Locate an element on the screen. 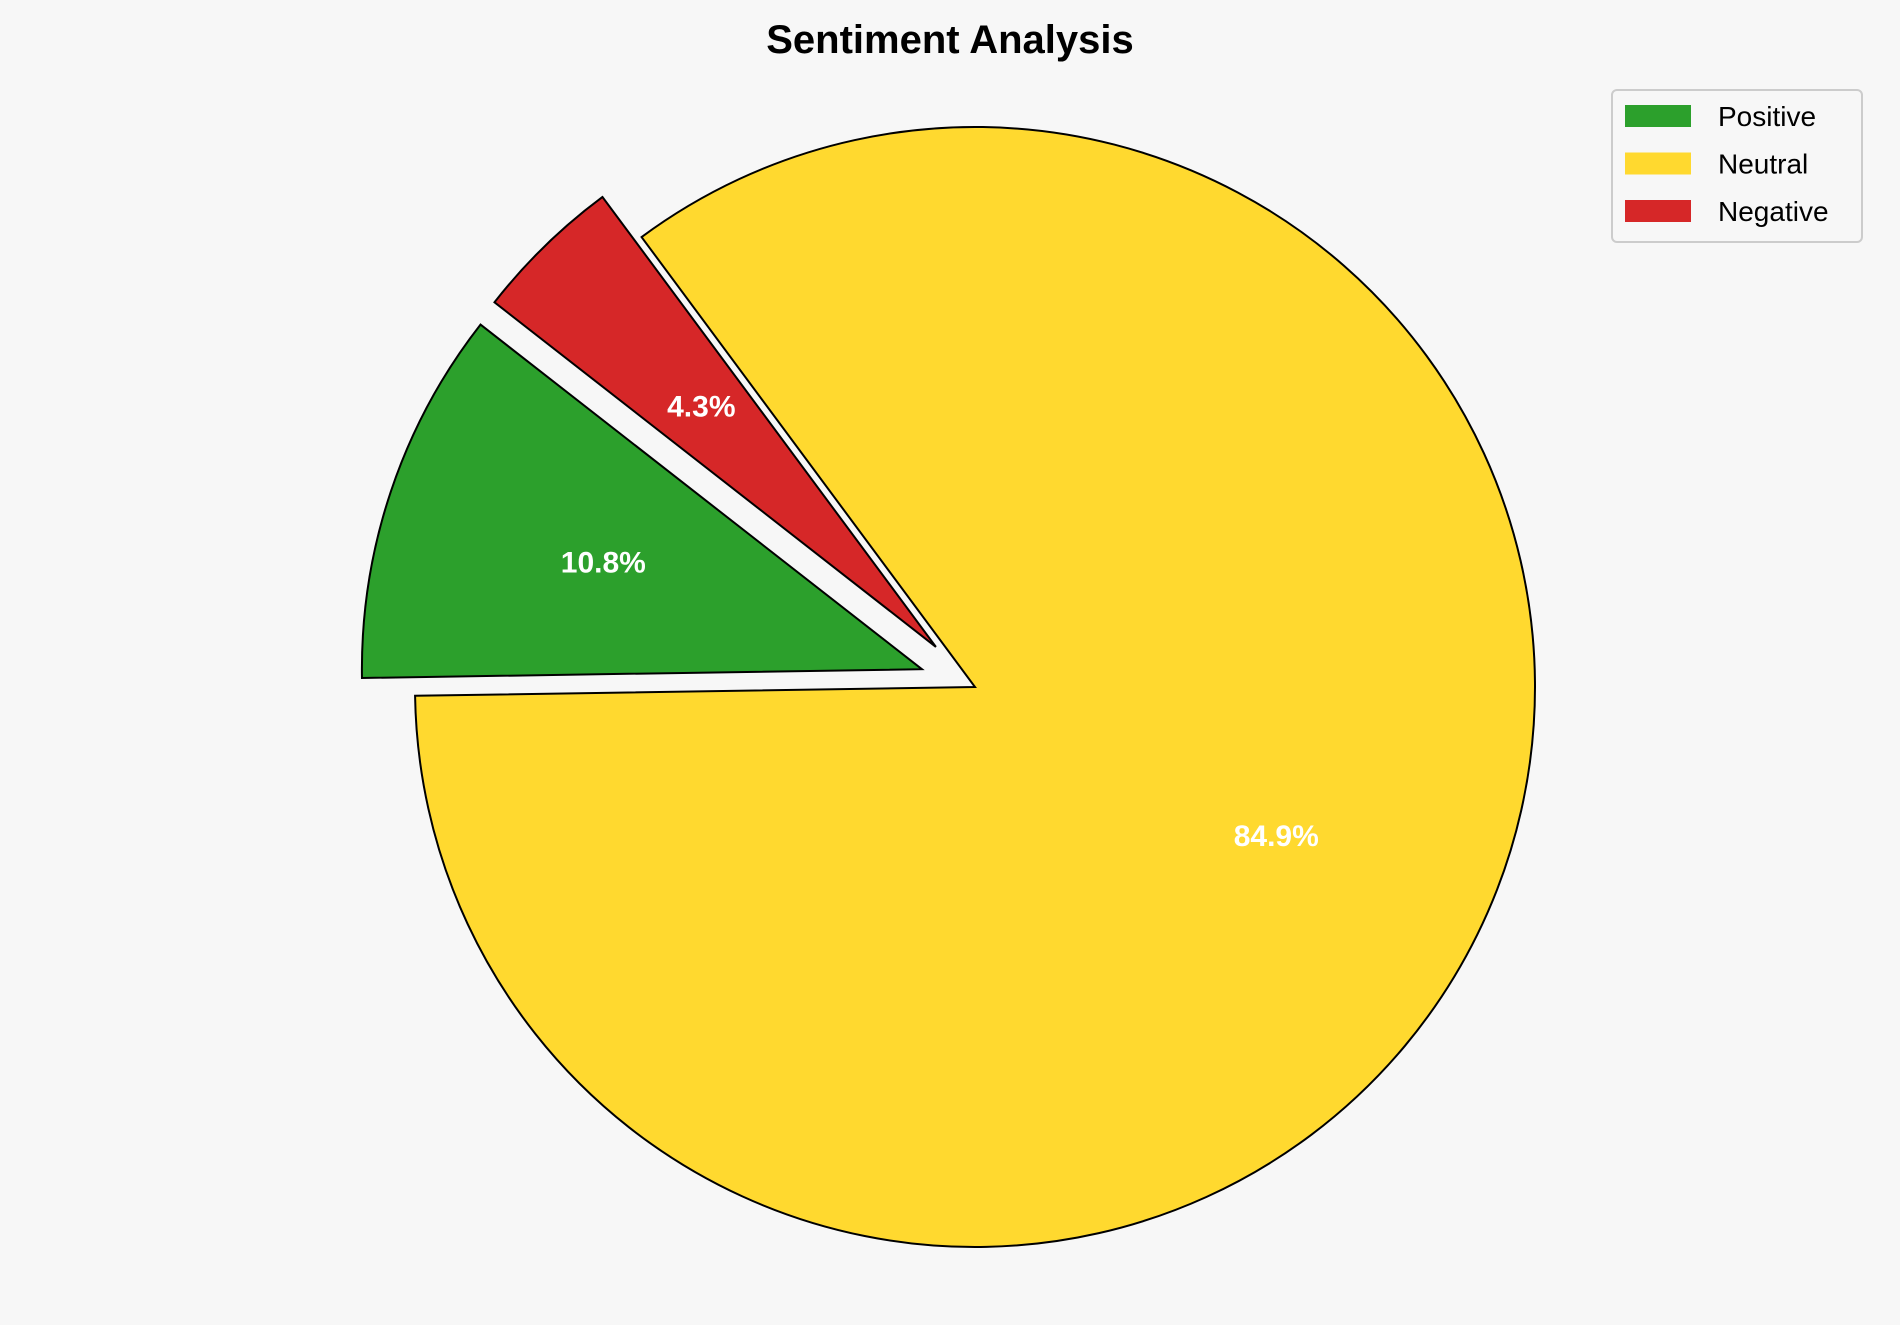 This screenshot has height=1325, width=1900. slice-label-positive: 10.8% is located at coordinates (603, 562).